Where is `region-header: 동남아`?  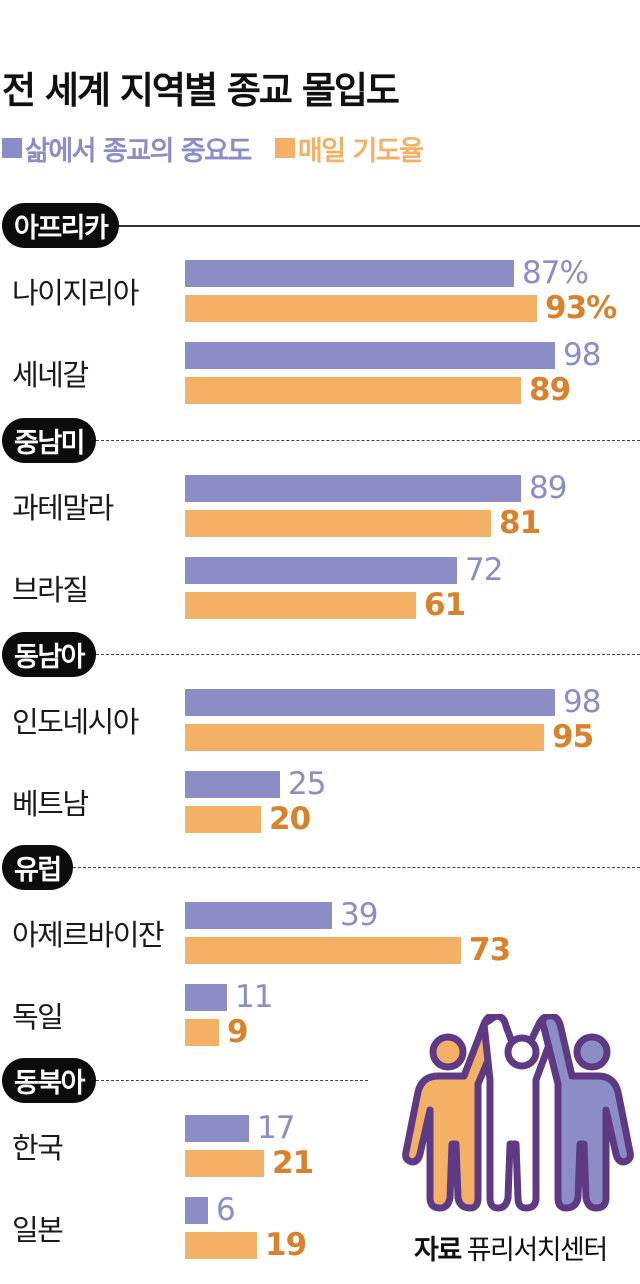 region-header: 동남아 is located at coordinates (321, 654).